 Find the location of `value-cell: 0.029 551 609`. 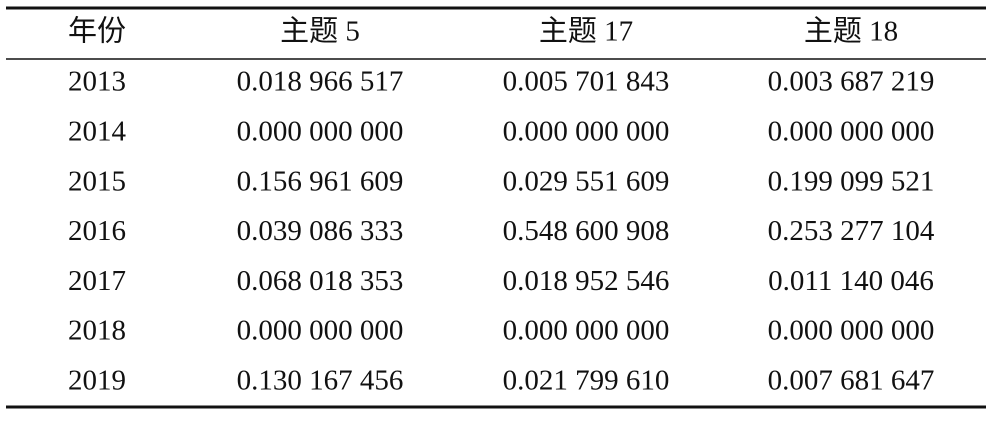

value-cell: 0.029 551 609 is located at coordinates (586, 181).